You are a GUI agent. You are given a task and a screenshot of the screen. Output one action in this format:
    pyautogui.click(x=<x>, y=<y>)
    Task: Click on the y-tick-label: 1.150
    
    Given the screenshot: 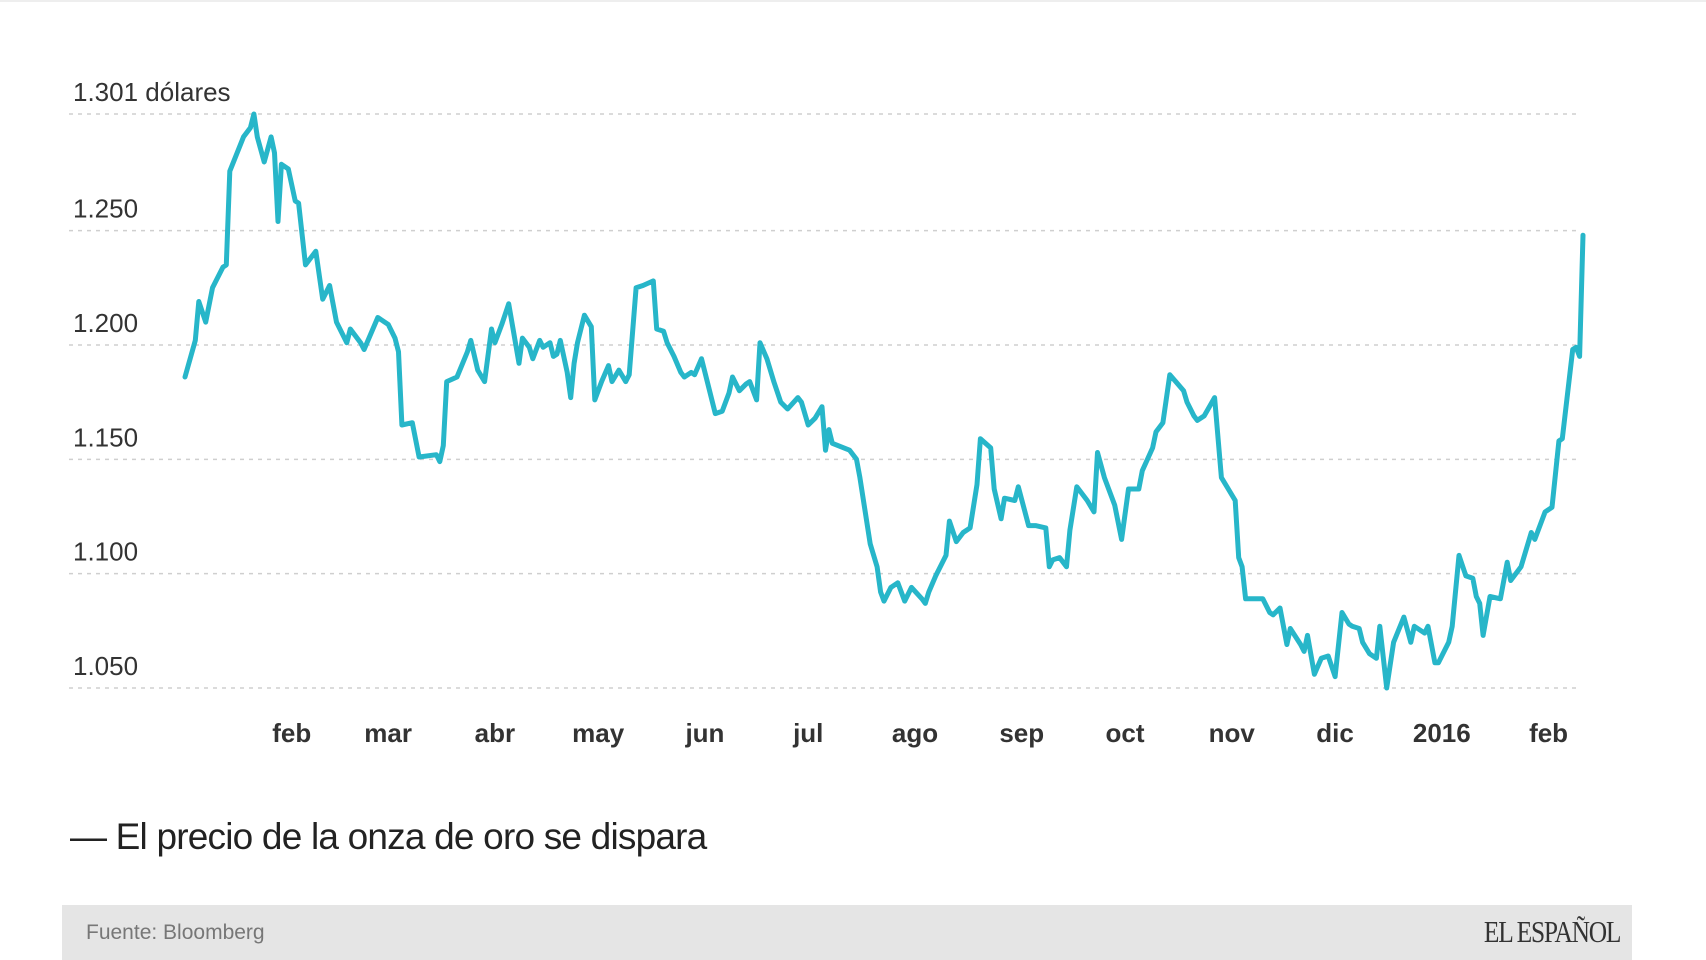 What is the action you would take?
    pyautogui.click(x=105, y=437)
    